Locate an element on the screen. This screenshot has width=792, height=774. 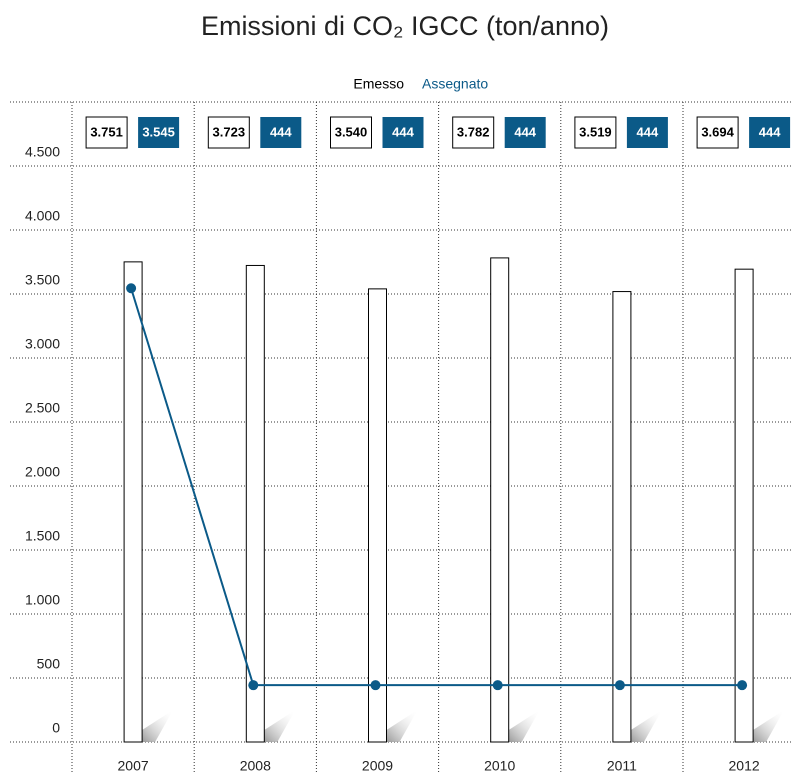
y-tick-label: 2.500 is located at coordinates (42, 408).